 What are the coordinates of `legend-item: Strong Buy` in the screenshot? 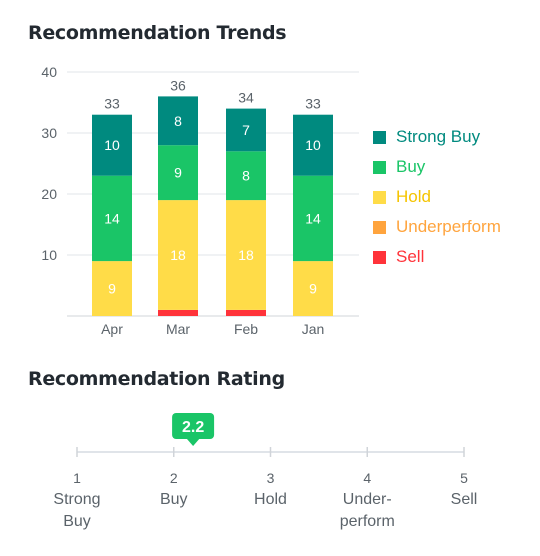 It's located at (437, 137).